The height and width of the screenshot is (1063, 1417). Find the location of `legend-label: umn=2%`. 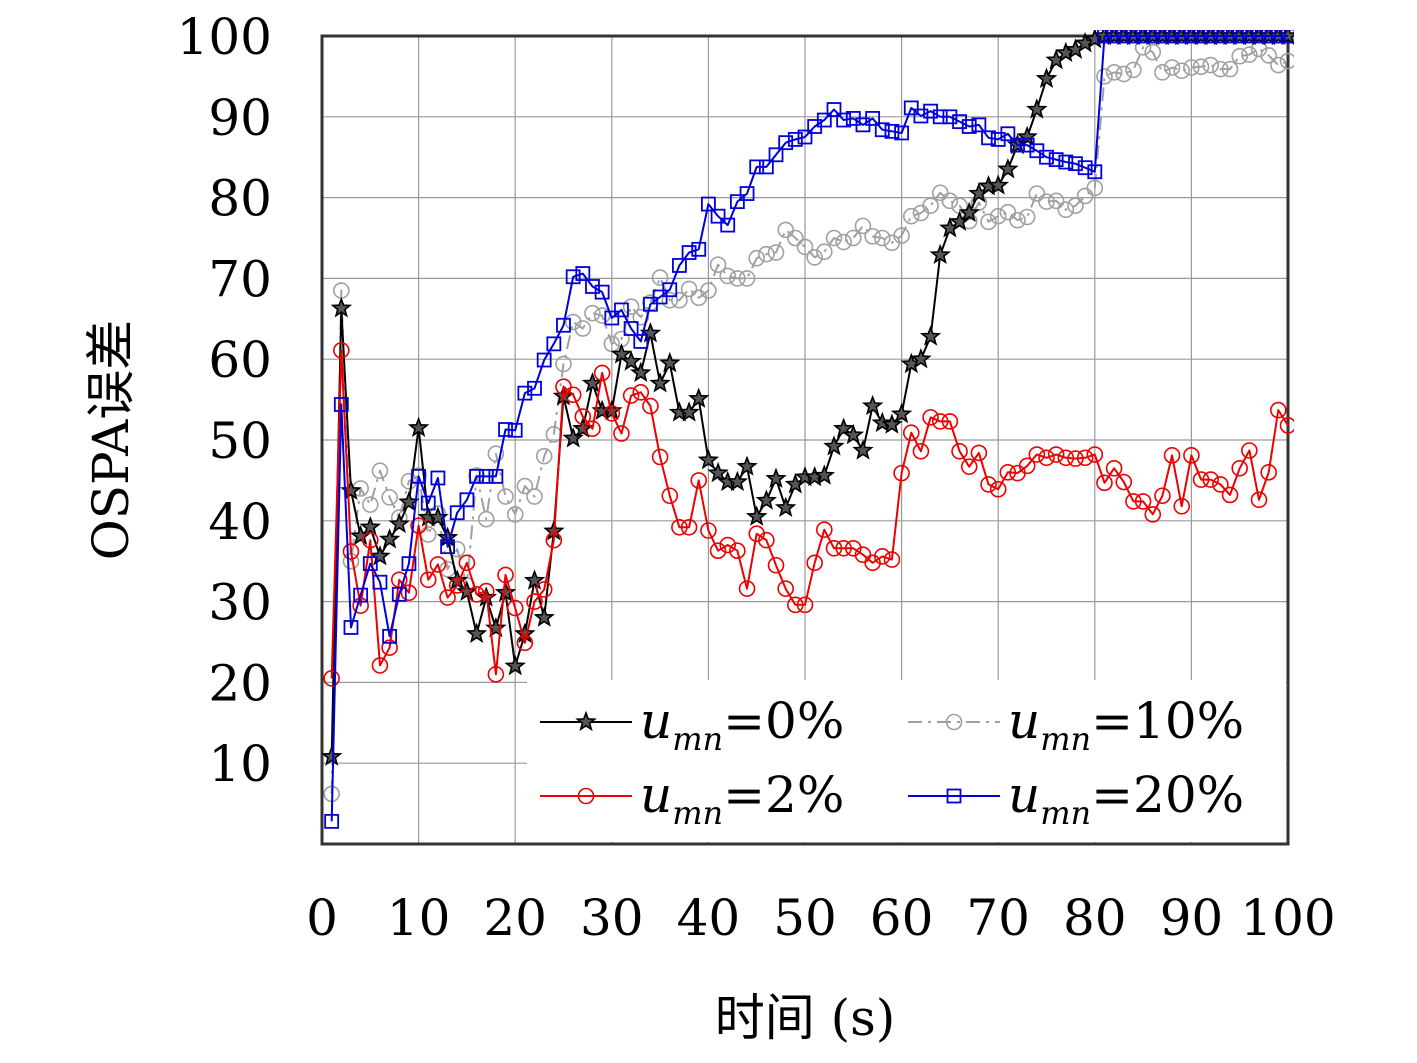

legend-label: umn=2% is located at coordinates (742, 799).